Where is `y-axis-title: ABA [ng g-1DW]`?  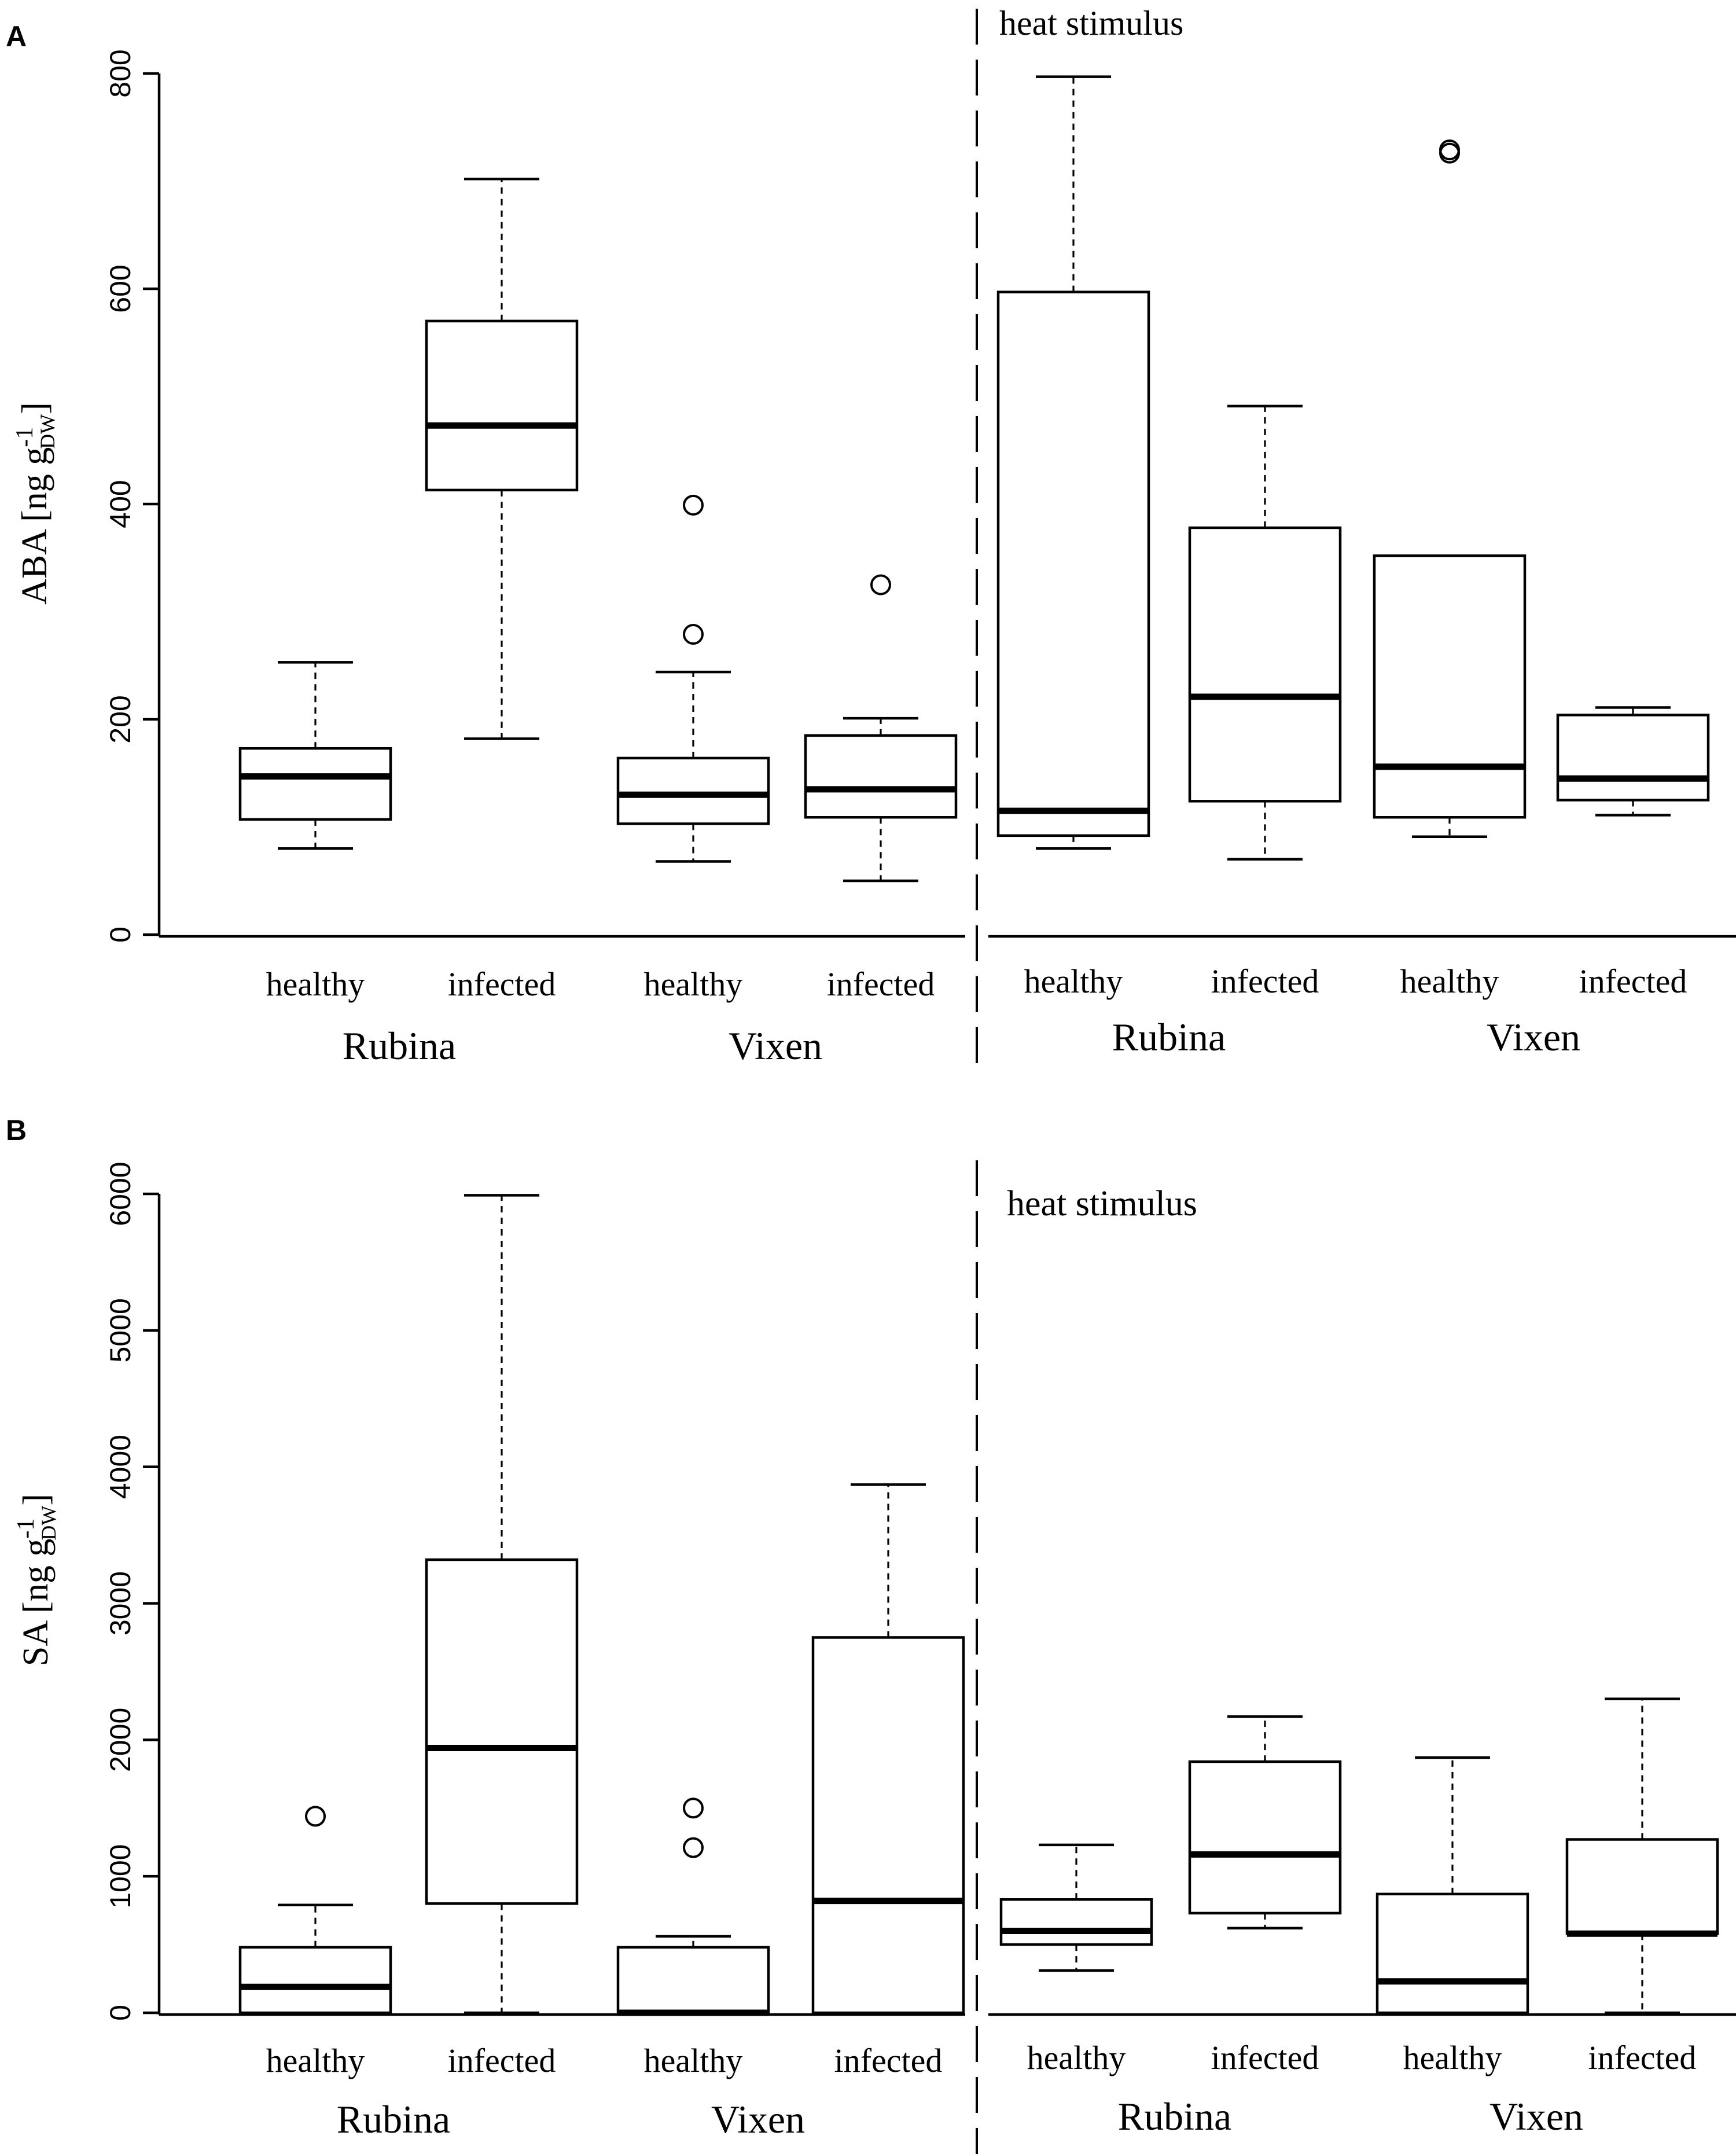
y-axis-title: ABA [ng g-1DW] is located at coordinates (35, 503).